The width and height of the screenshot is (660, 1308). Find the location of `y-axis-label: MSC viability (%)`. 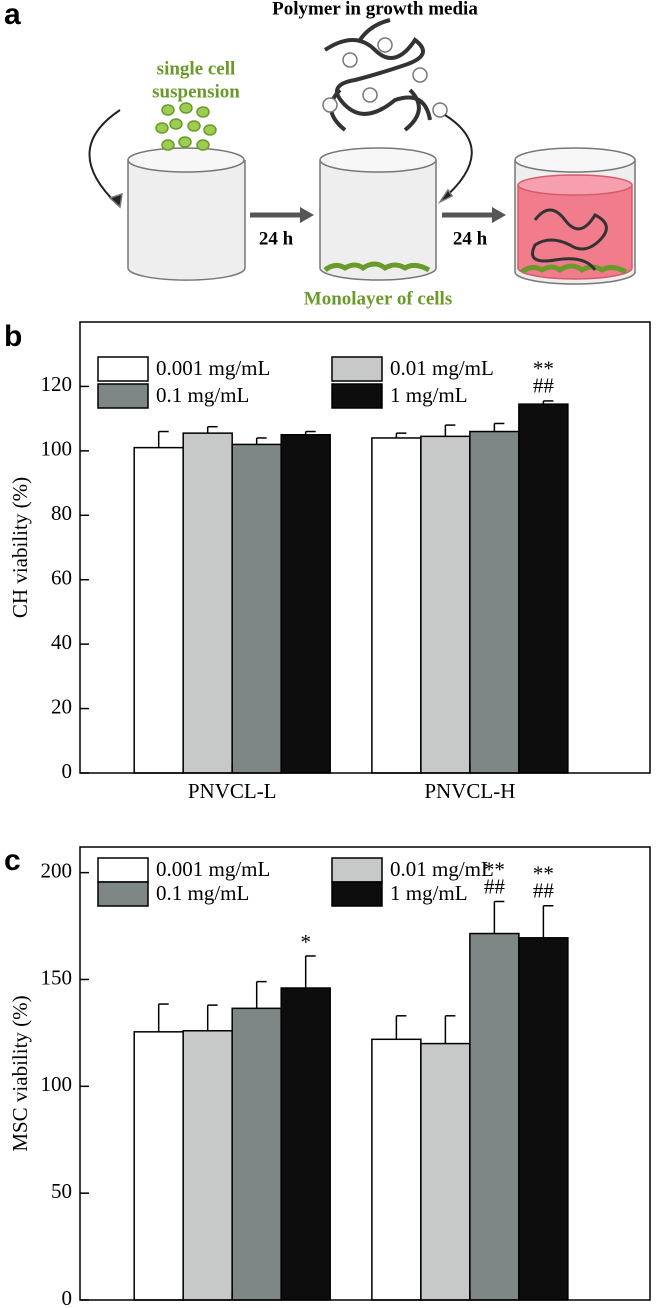

y-axis-label: MSC viability (%) is located at coordinates (20, 1073).